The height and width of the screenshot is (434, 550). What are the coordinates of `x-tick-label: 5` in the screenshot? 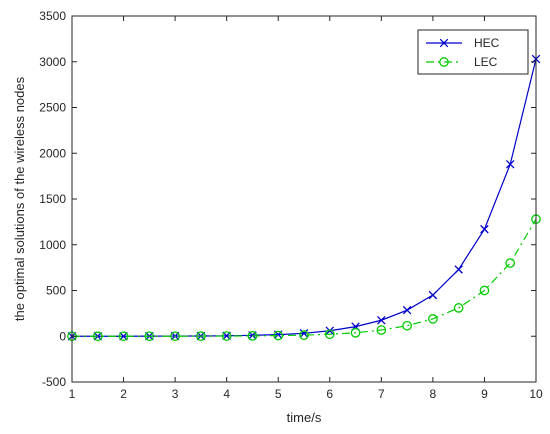 It's located at (278, 394).